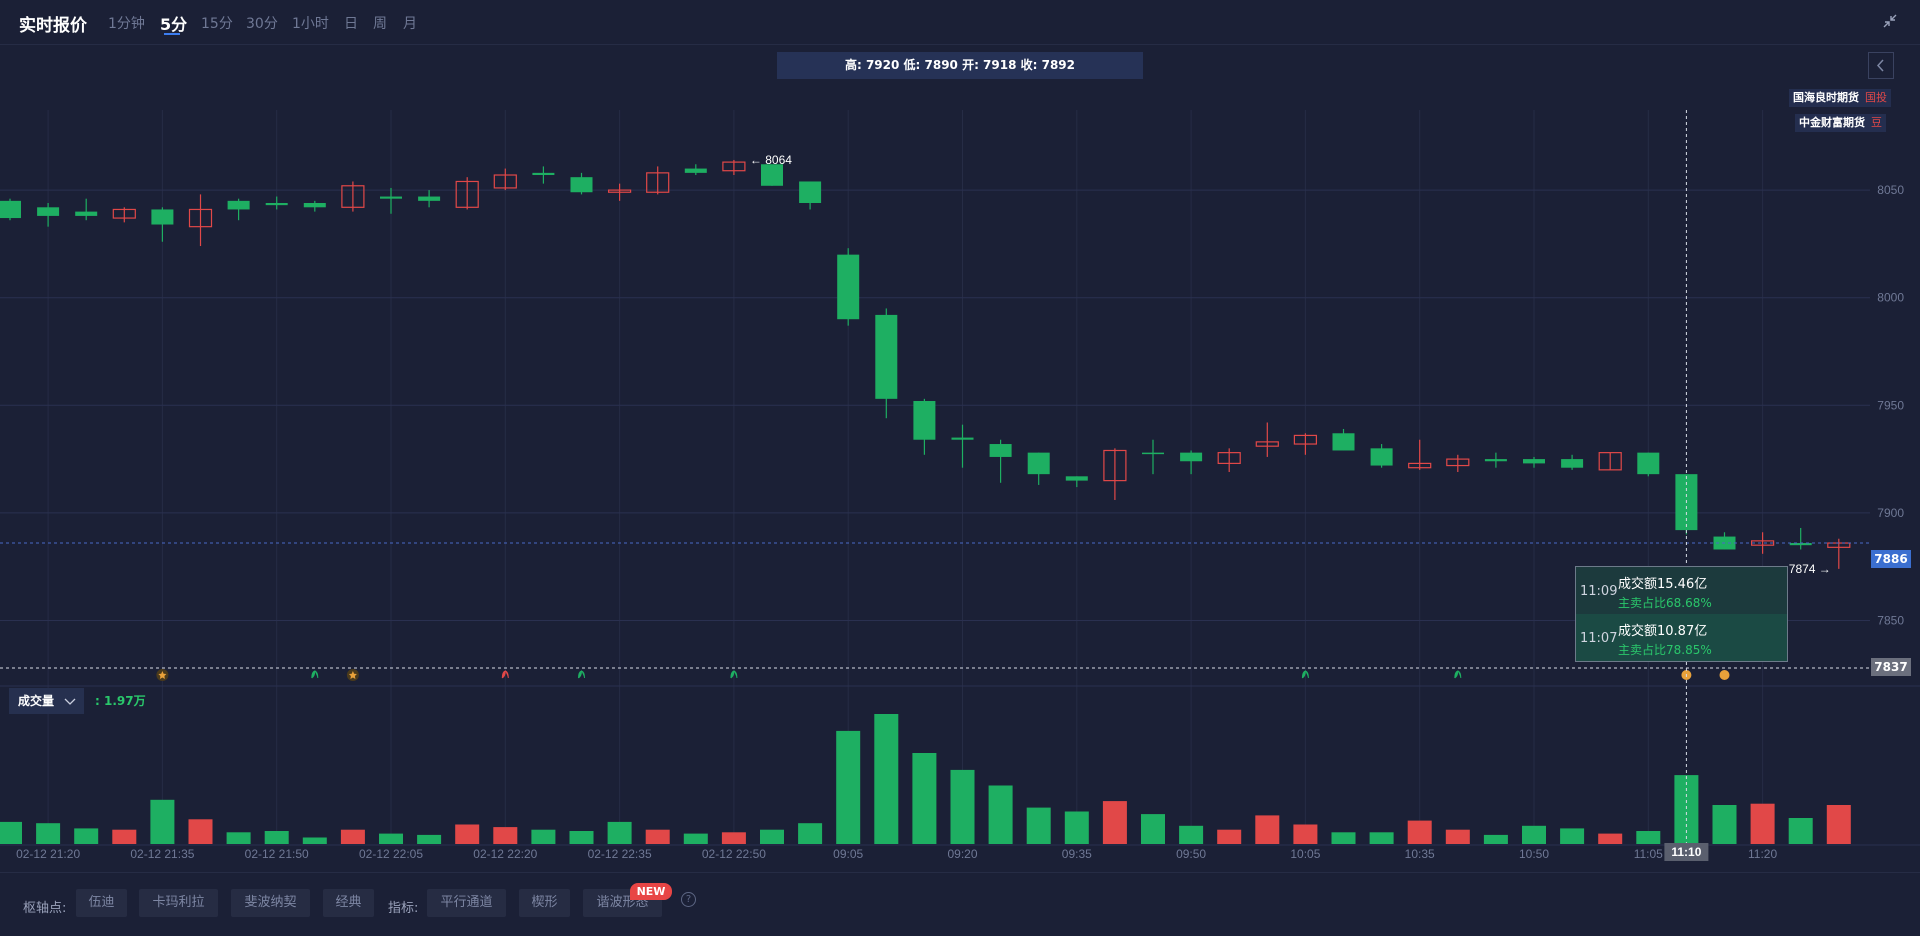 The width and height of the screenshot is (1920, 936). Describe the element at coordinates (651, 891) in the screenshot. I see `new-badge: NEW` at that location.